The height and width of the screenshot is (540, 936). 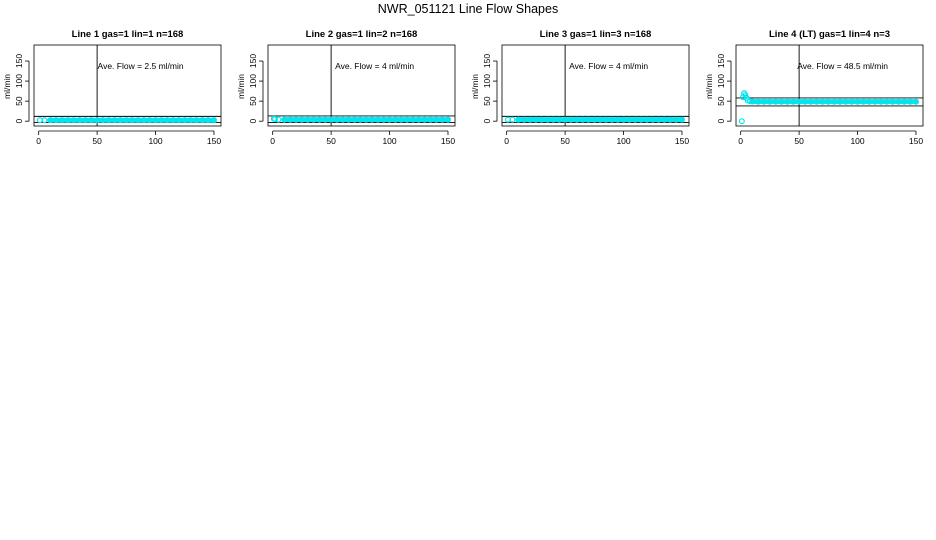 What do you see at coordinates (128, 34) in the screenshot?
I see `chart-title: Line 1 gas=1 lin=1 n=168` at bounding box center [128, 34].